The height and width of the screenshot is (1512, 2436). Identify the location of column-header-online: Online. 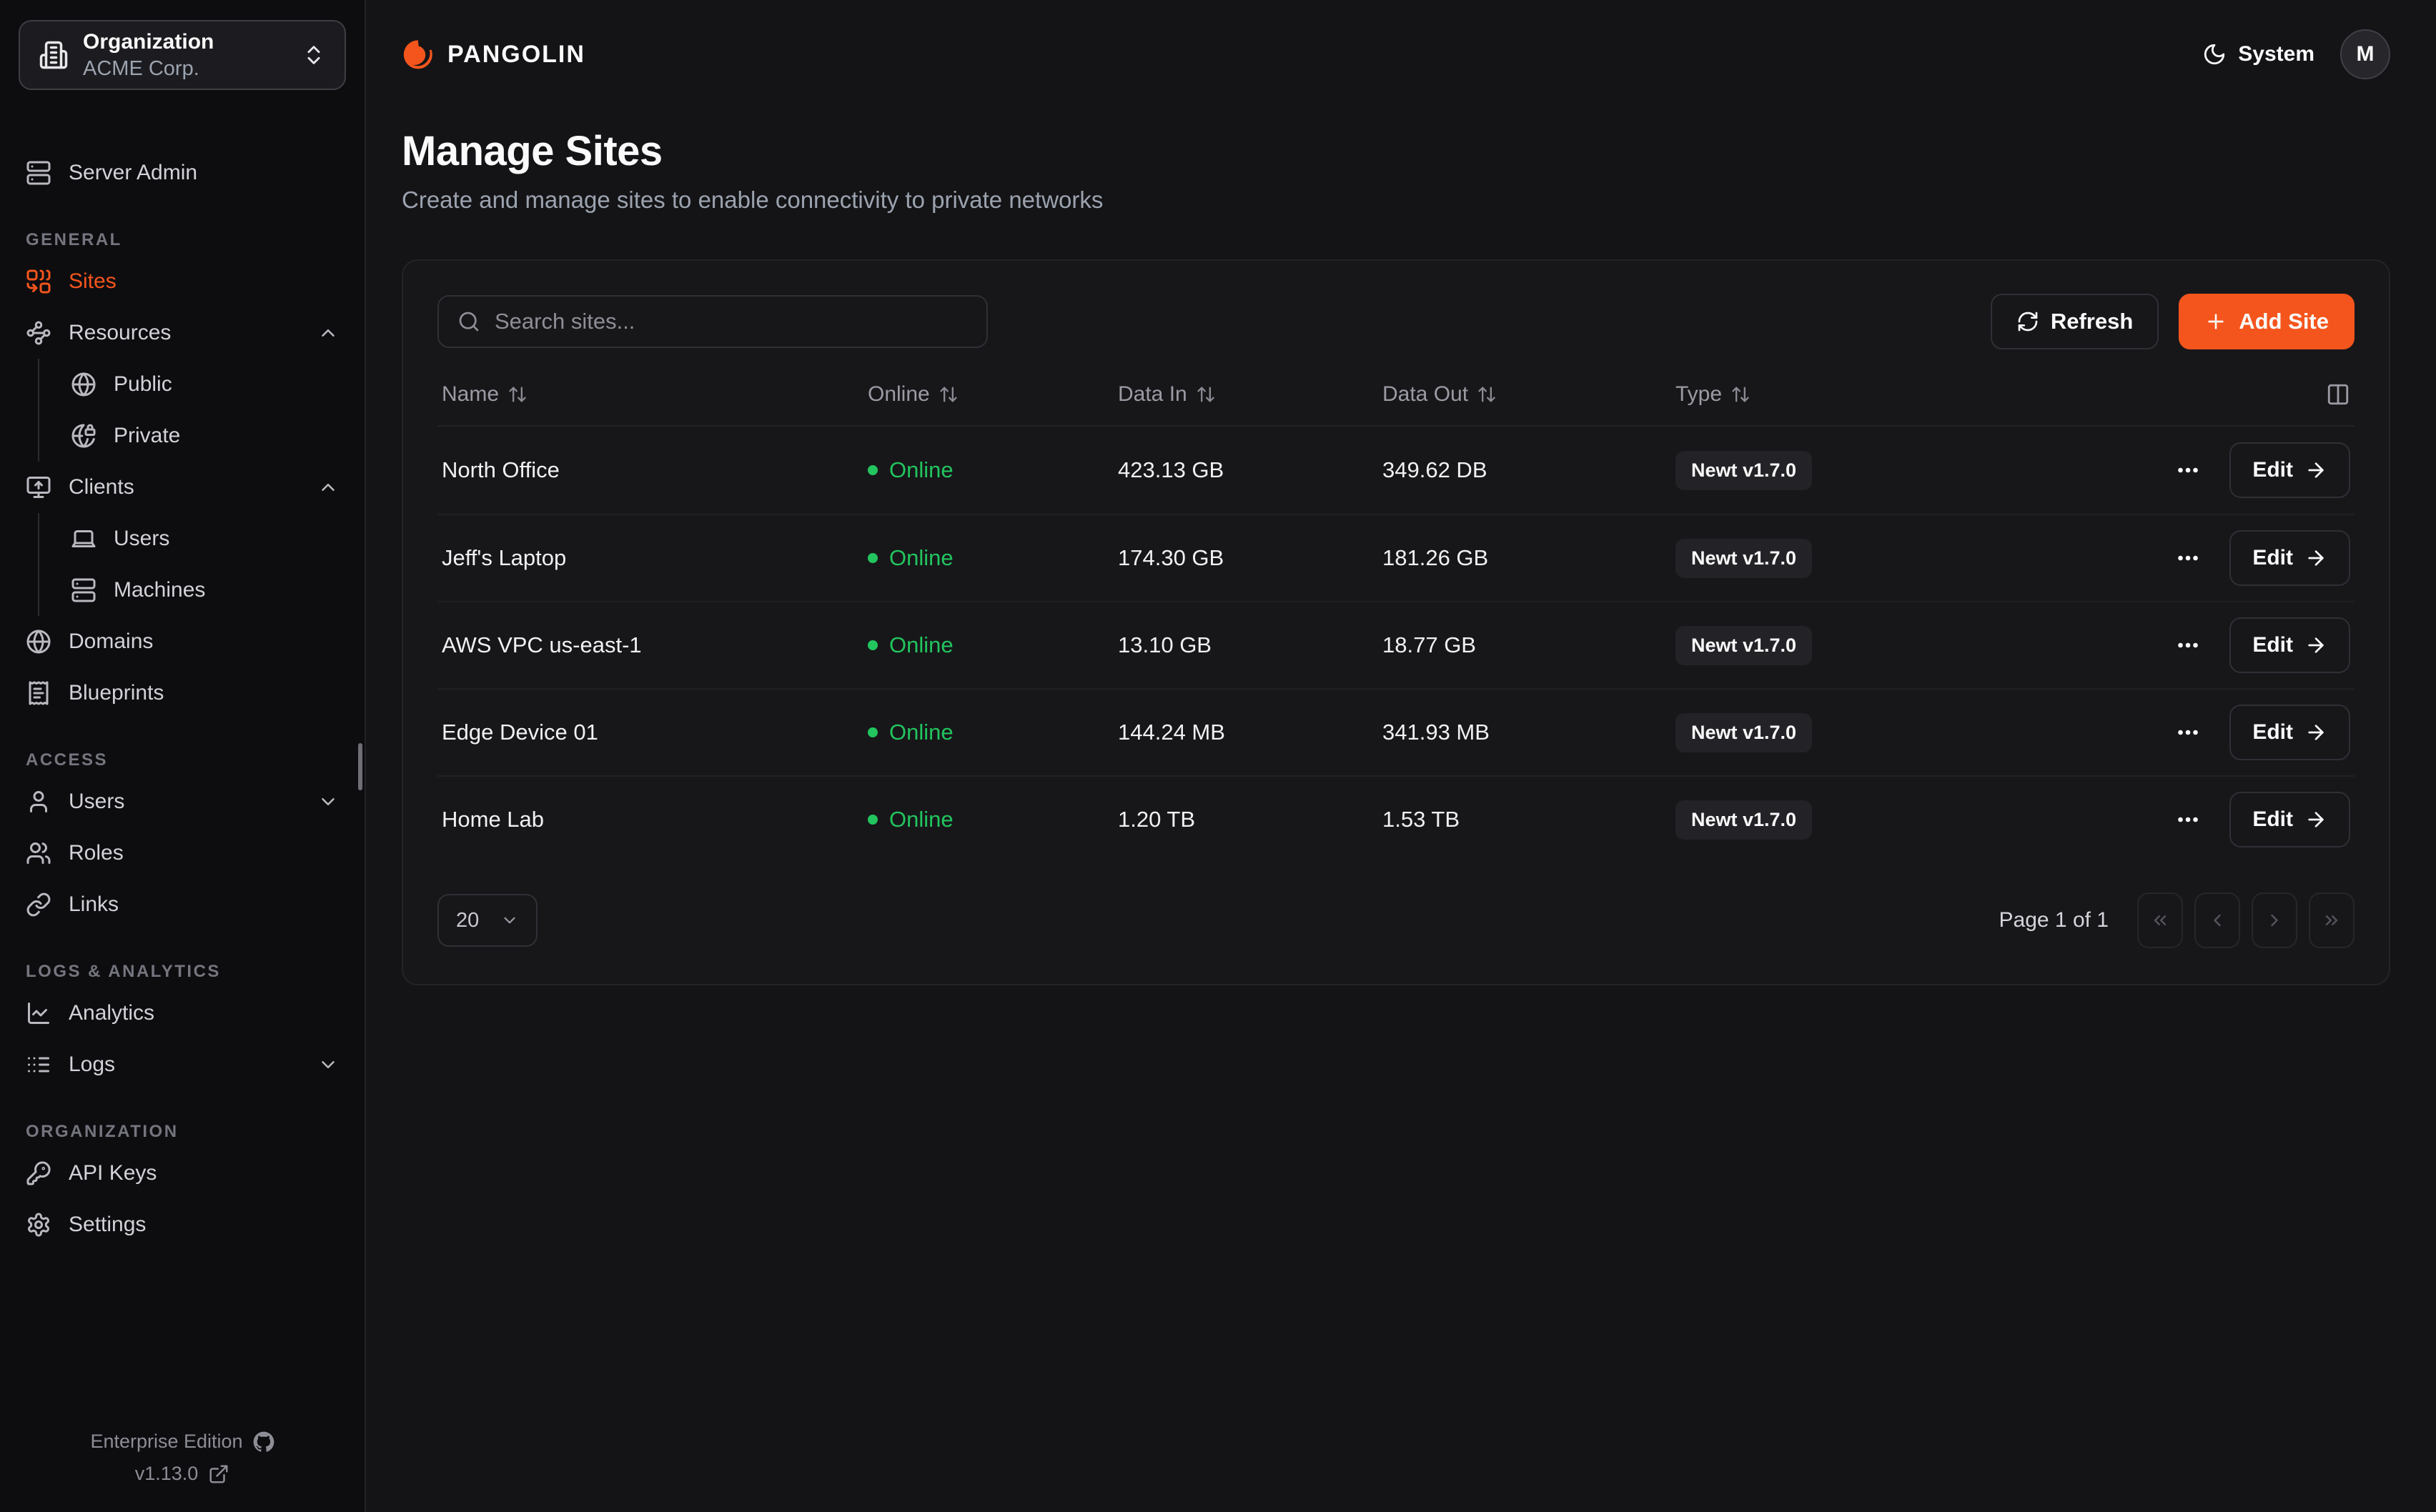
(993, 395).